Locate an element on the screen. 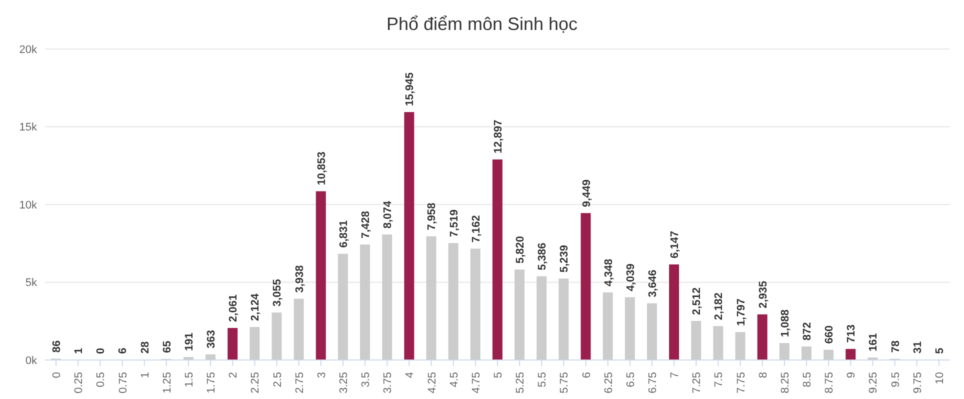 The image size is (964, 399). data-label: 4,348 is located at coordinates (608, 272).